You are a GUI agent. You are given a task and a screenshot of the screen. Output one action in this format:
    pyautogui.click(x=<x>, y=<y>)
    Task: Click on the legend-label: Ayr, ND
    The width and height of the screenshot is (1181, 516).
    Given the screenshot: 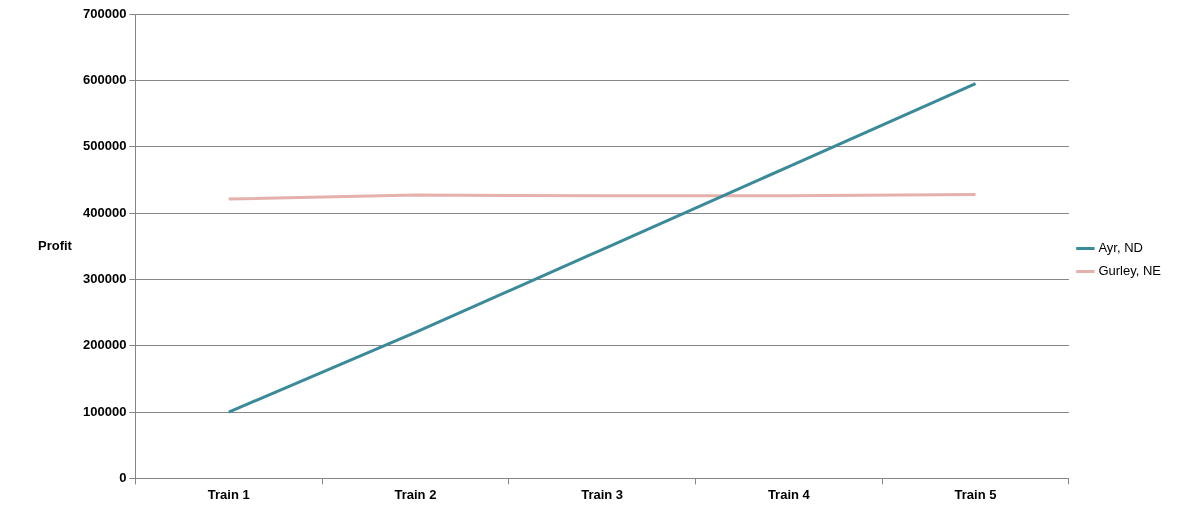 What is the action you would take?
    pyautogui.click(x=1120, y=248)
    